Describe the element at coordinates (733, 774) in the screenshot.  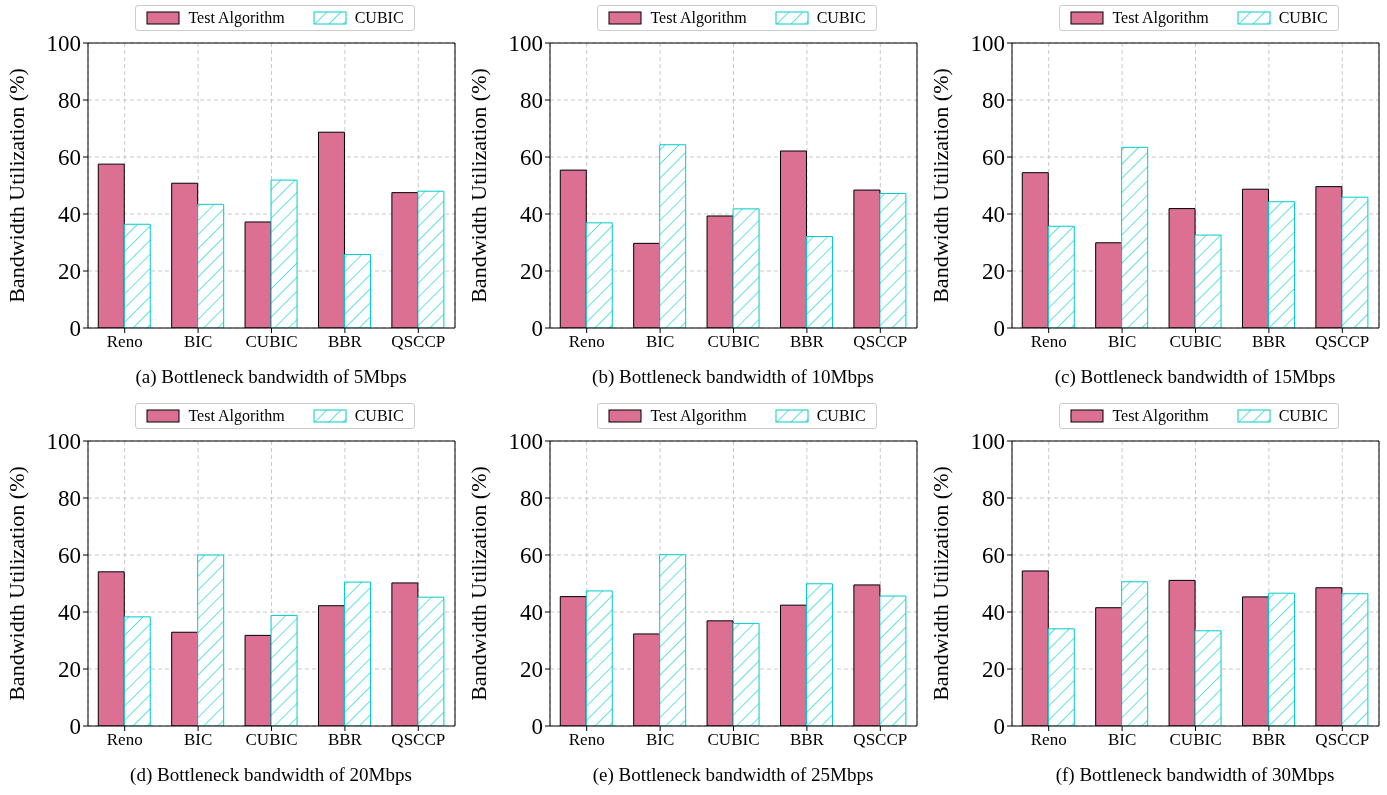
I see `x-axis-title: (e) Bottleneck bandwidth of 25Mbps` at that location.